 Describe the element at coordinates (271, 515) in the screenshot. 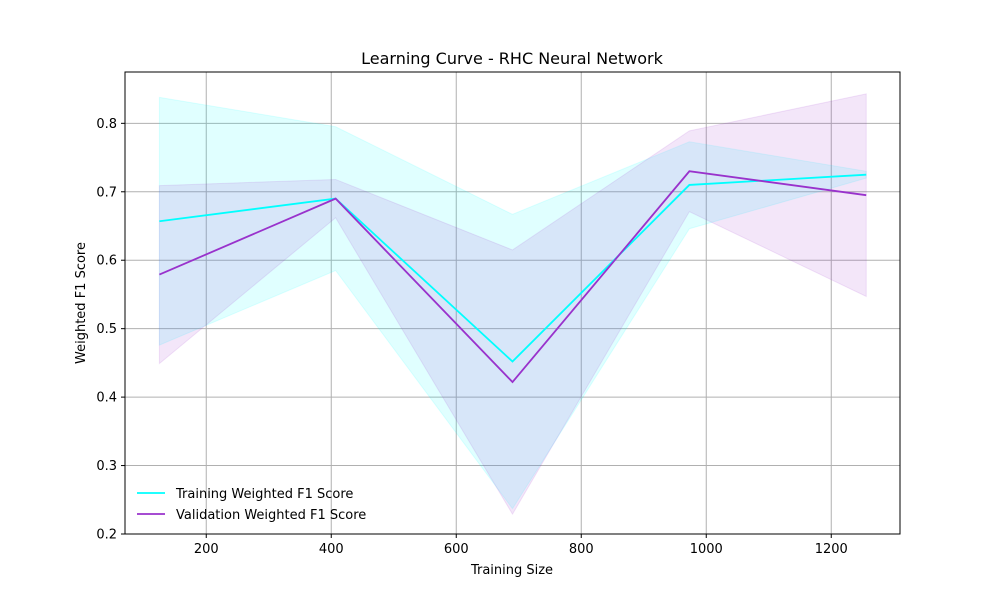

I see `legend-label: Validation Weighted F1 Score` at that location.